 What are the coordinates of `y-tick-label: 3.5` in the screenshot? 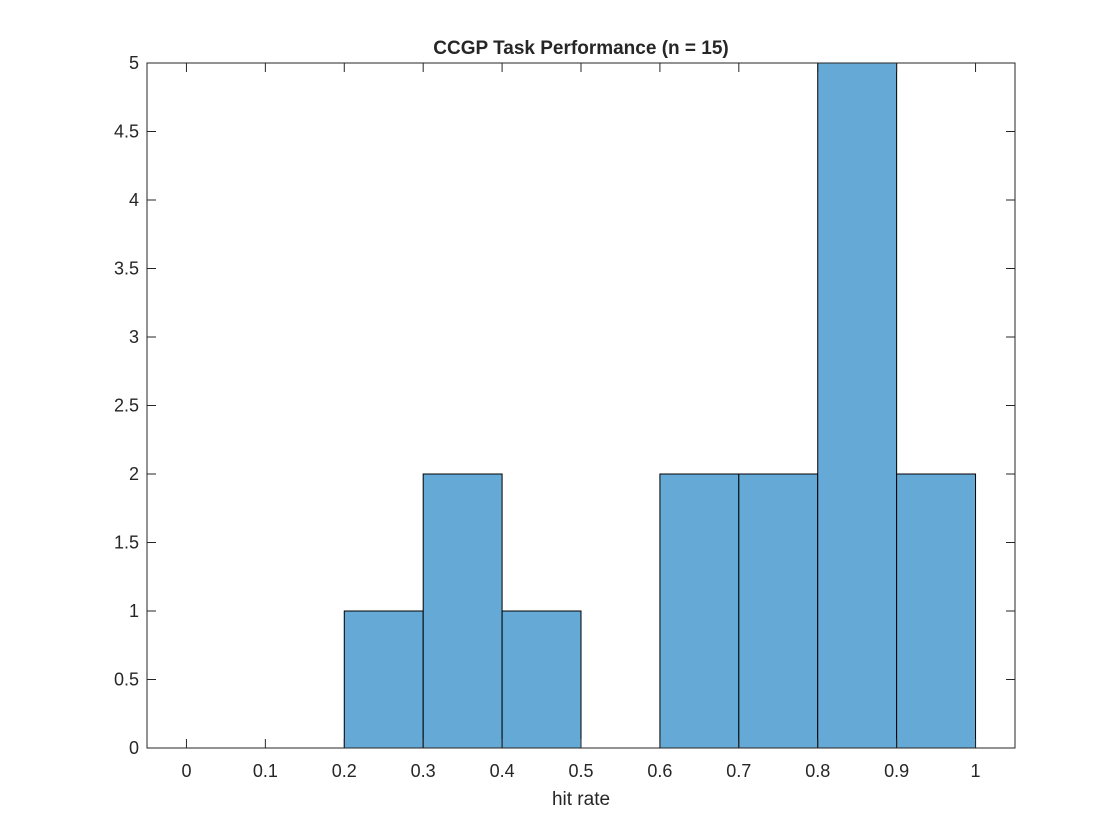 It's located at (126, 269).